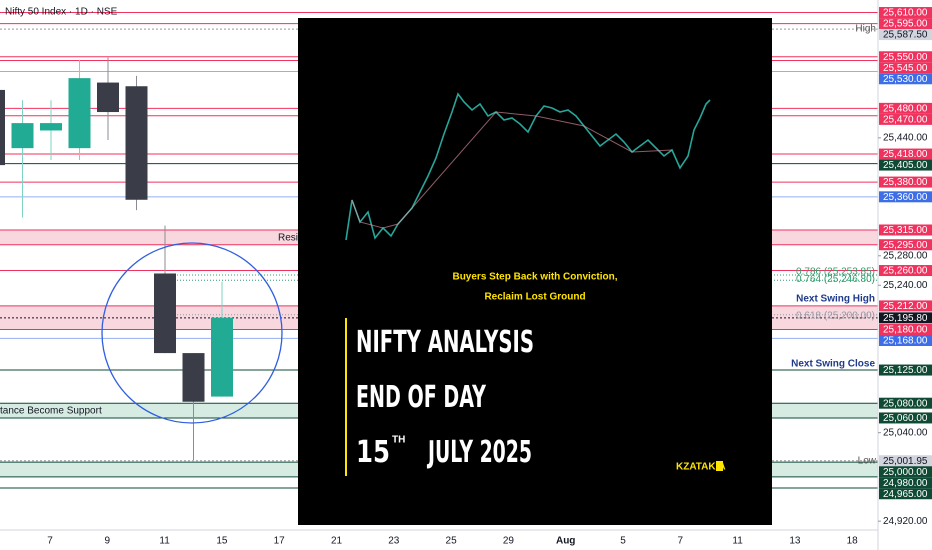 This screenshot has height=550, width=932. Describe the element at coordinates (719, 466) in the screenshot. I see `brand-icon` at that location.